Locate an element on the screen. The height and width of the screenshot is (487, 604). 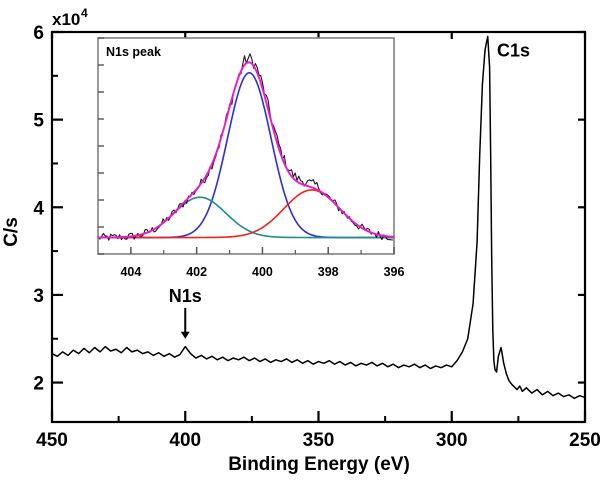
x-tick-label: 450 is located at coordinates (52, 440).